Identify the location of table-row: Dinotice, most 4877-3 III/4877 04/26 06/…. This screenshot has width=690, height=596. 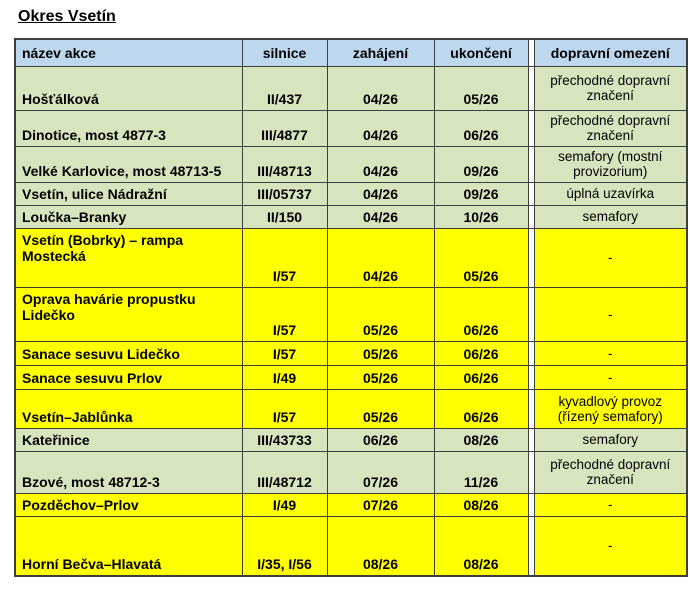
(351, 128).